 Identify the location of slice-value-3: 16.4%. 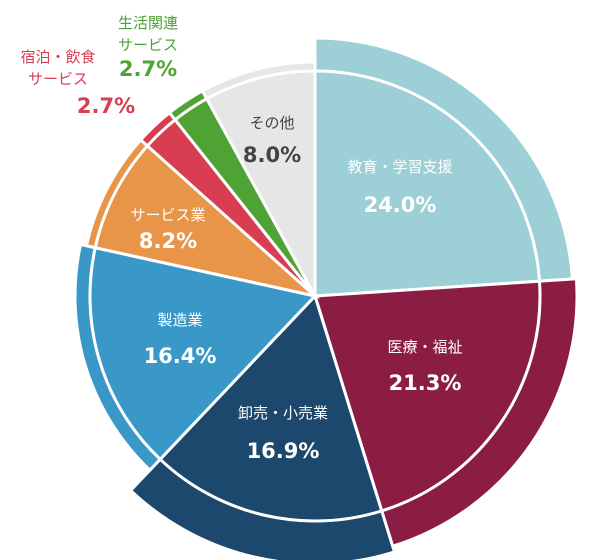
(180, 356).